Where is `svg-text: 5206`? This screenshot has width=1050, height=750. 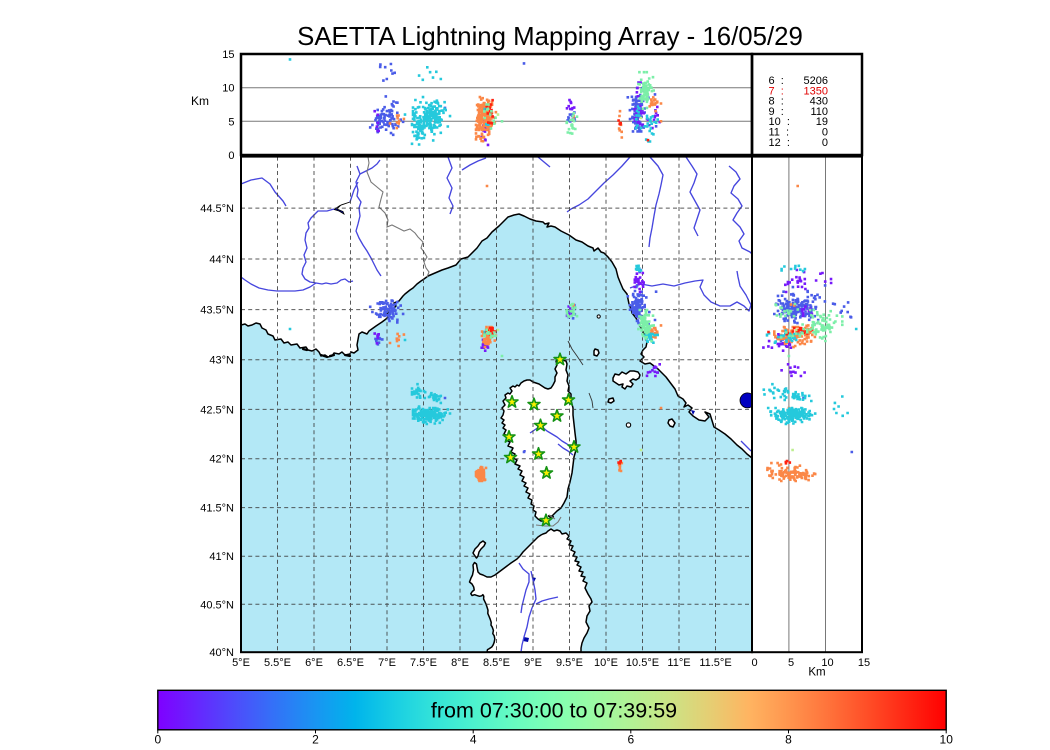 svg-text: 5206 is located at coordinates (816, 81).